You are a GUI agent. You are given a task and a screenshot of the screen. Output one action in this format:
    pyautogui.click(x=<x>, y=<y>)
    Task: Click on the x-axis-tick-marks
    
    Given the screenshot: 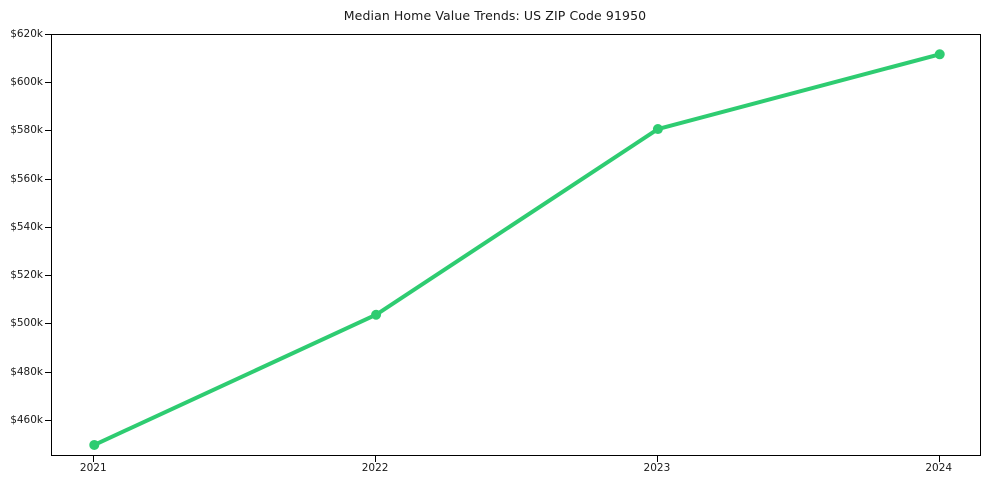 What is the action you would take?
    pyautogui.click(x=495, y=459)
    